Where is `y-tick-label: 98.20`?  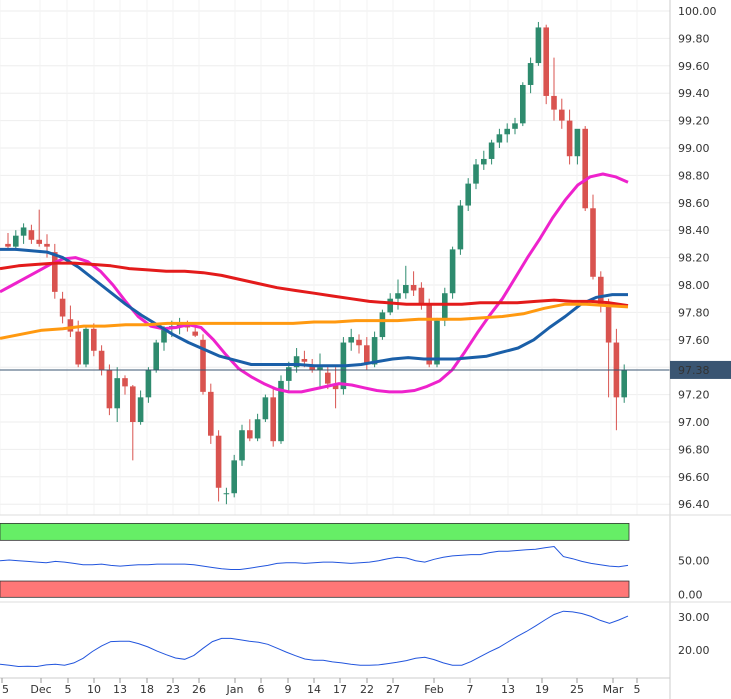
y-tick-label: 98.20 is located at coordinates (694, 258).